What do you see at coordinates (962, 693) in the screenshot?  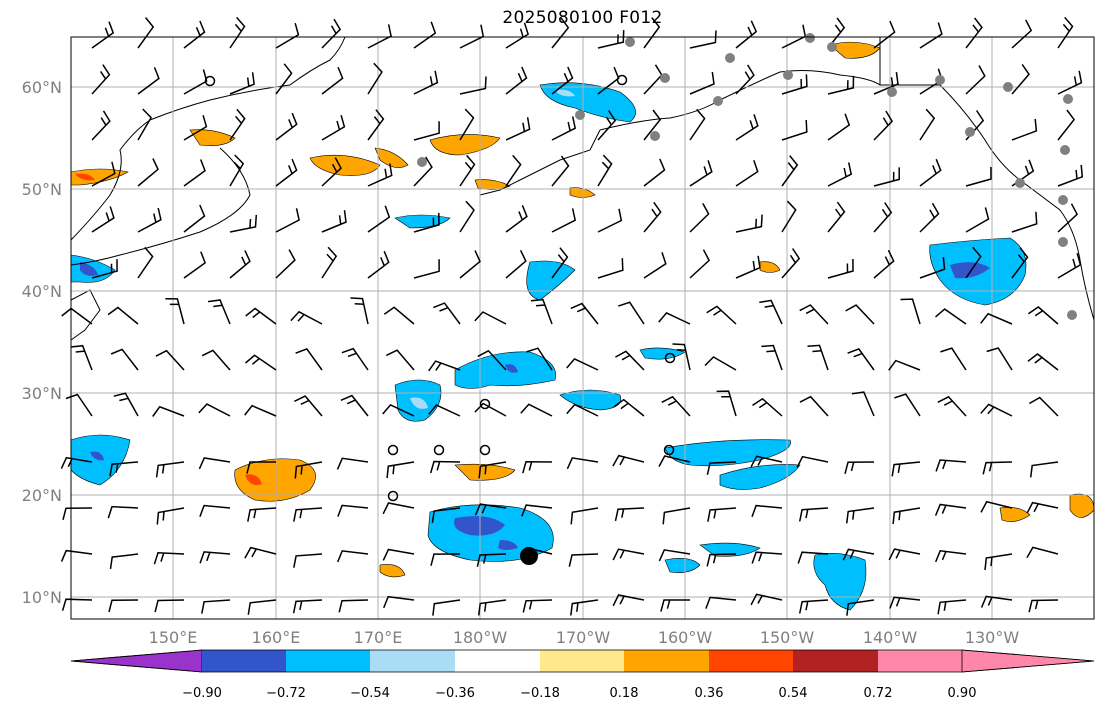 I see `colorbar-tick: 0.90` at bounding box center [962, 693].